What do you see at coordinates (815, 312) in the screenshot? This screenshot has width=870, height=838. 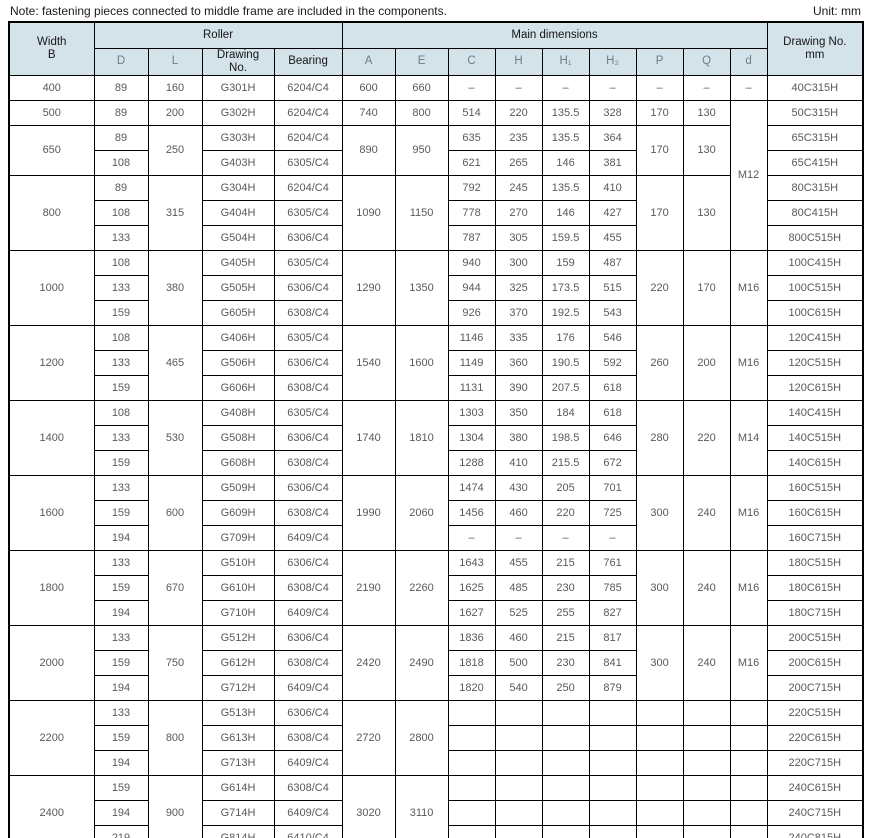 I see `table-cell: 100C615H` at bounding box center [815, 312].